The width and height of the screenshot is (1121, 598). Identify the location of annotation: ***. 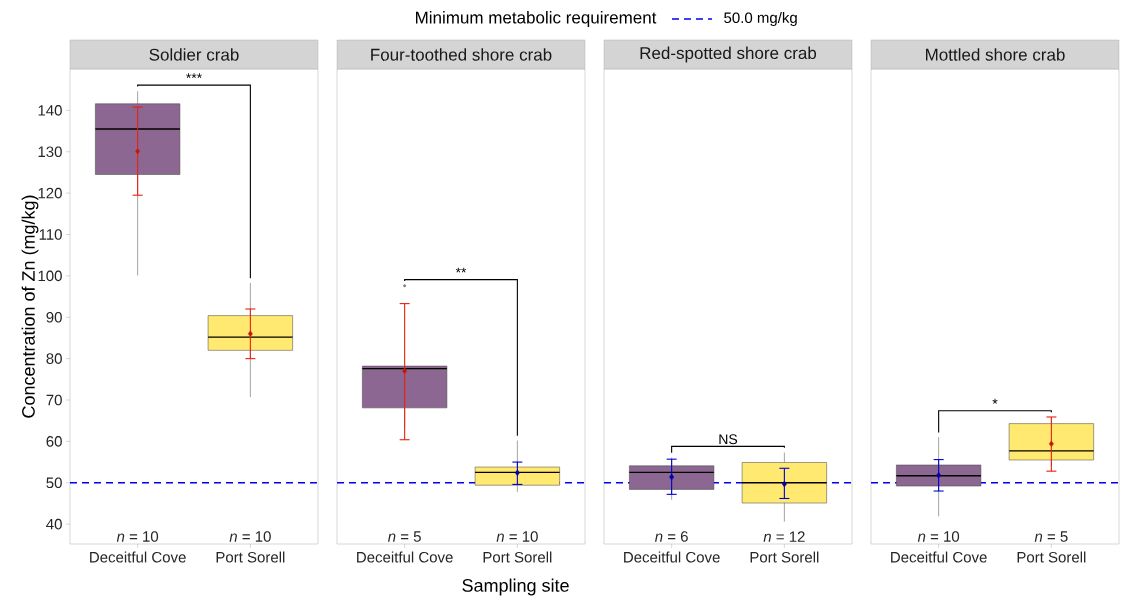
(194, 76).